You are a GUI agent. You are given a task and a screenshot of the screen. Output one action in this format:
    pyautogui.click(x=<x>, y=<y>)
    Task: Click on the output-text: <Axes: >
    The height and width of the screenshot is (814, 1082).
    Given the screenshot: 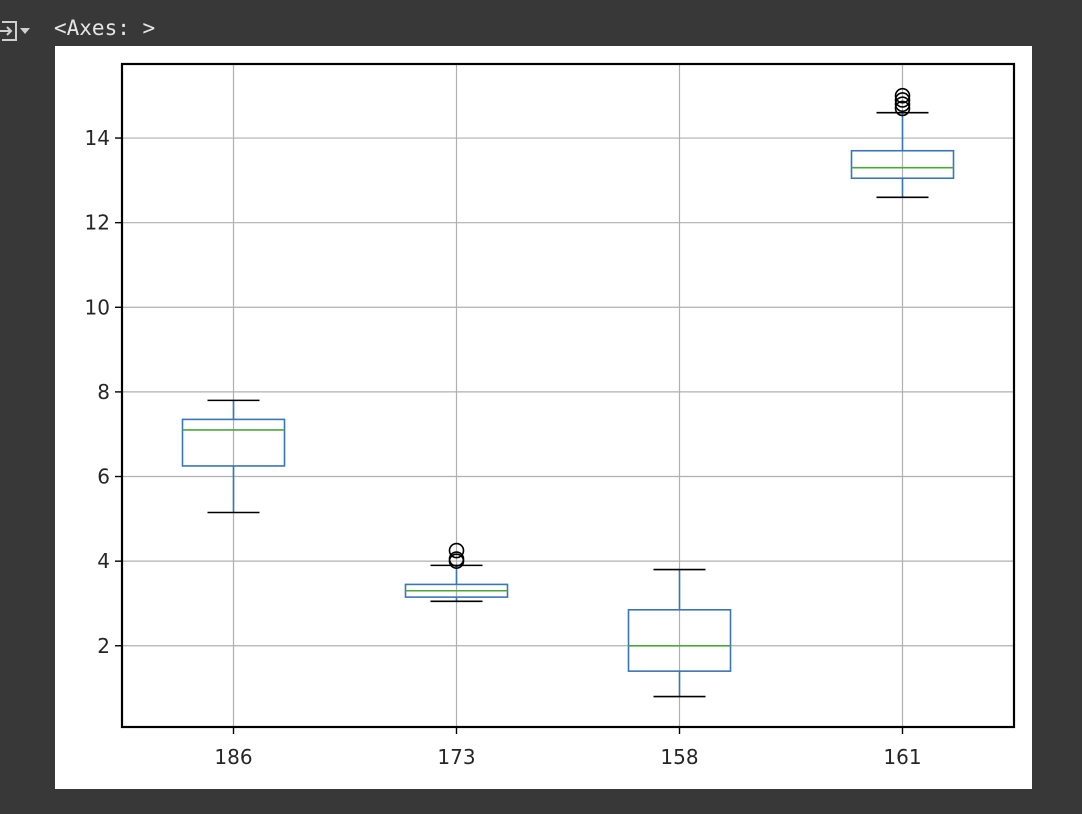 What is the action you would take?
    pyautogui.click(x=105, y=28)
    